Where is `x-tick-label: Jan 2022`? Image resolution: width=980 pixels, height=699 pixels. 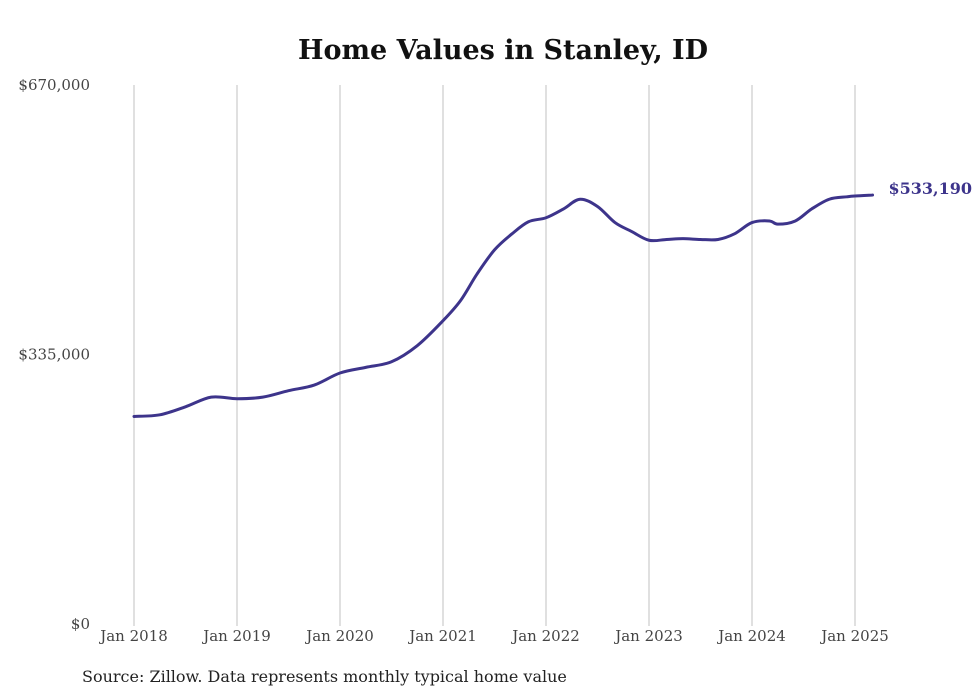 x-tick-label: Jan 2022 is located at coordinates (545, 636).